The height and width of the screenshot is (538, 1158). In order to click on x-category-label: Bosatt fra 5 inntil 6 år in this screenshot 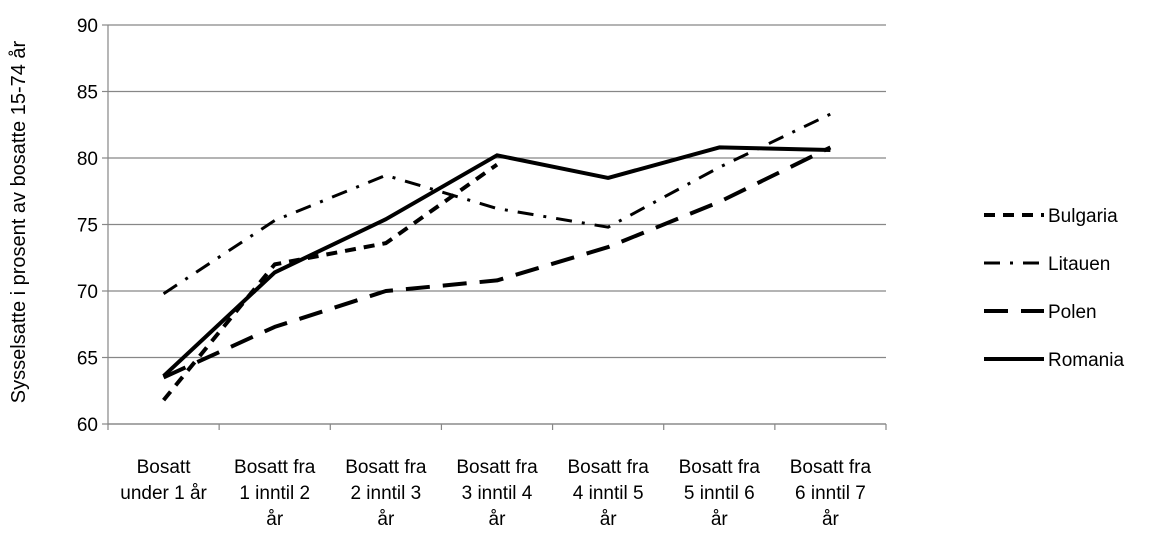, I will do `click(720, 493)`.